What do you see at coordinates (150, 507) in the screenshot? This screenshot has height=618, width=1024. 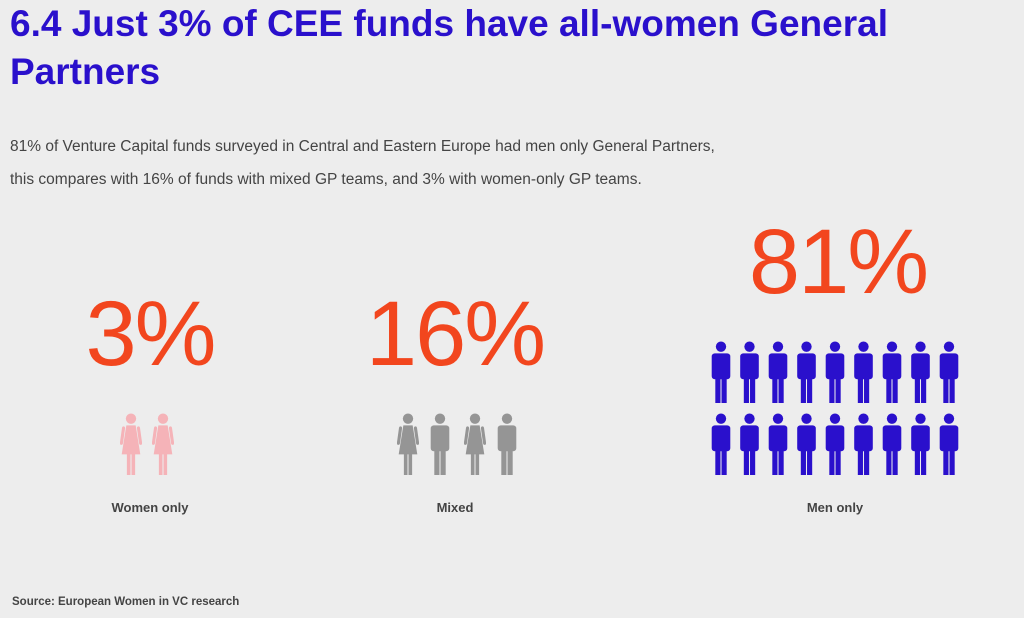 I see `group-label: Women only` at bounding box center [150, 507].